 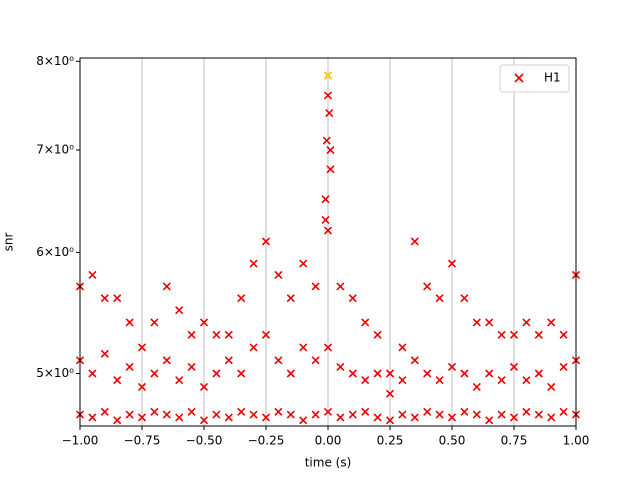 What do you see at coordinates (452, 441) in the screenshot?
I see `x-tick-label: 0.50` at bounding box center [452, 441].